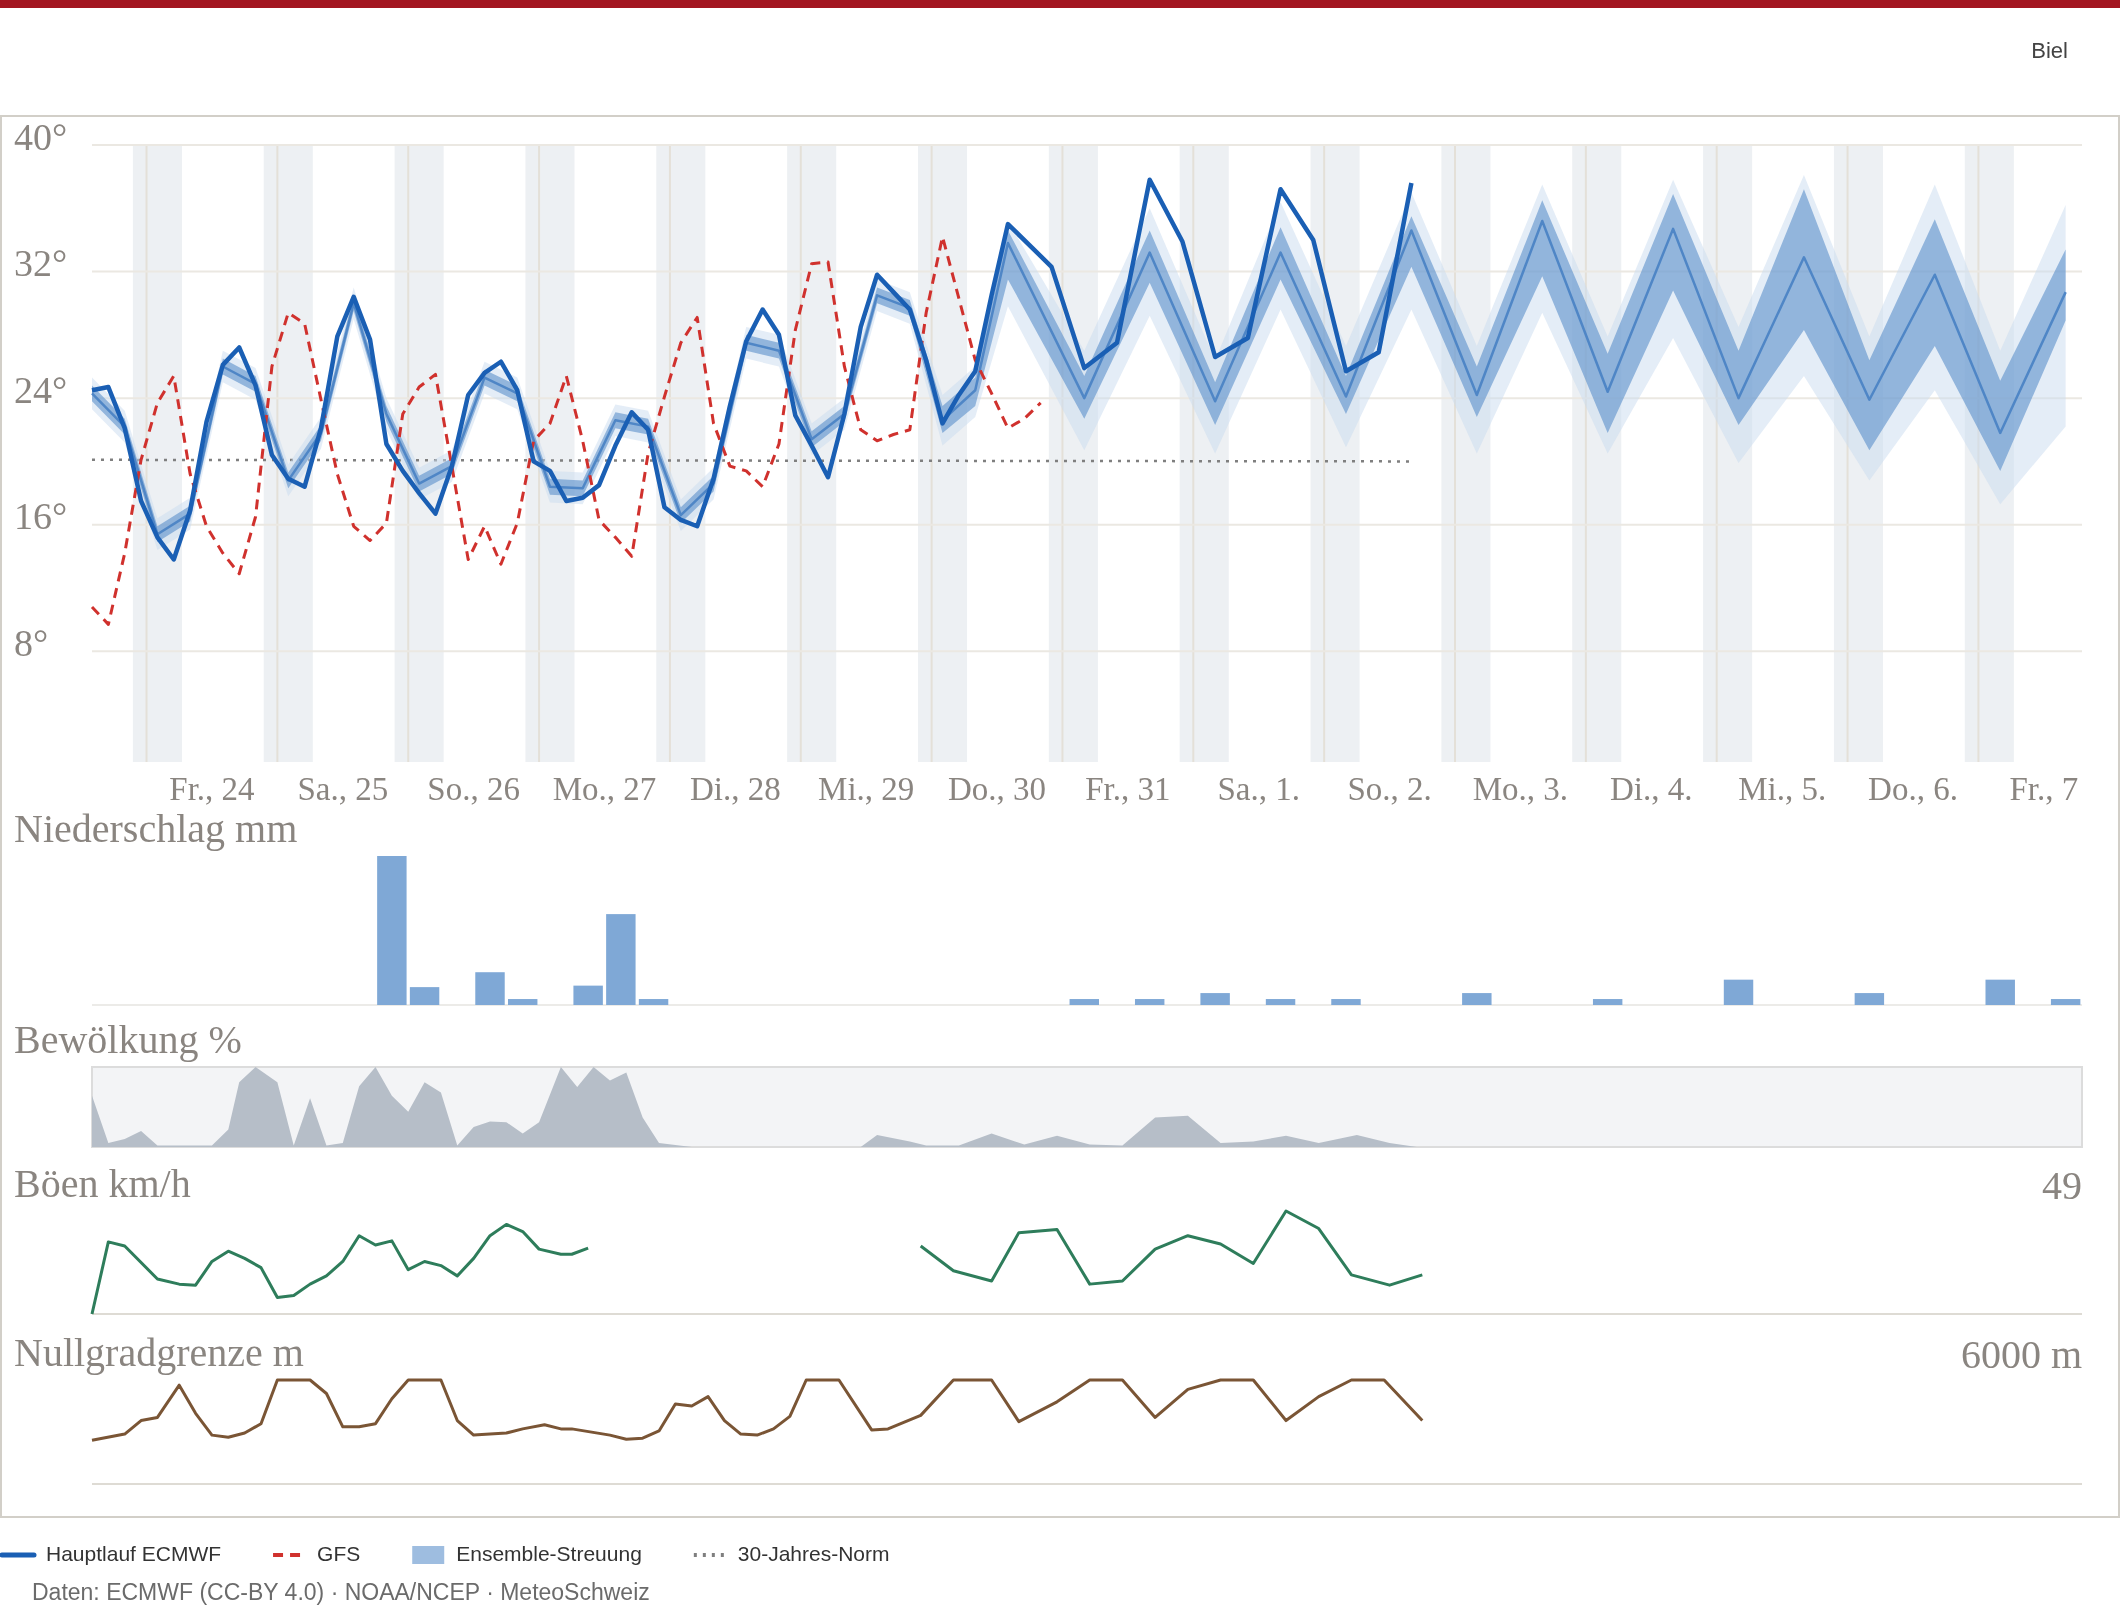  I want to click on chart-title: Niederschlag mm, so click(156, 828).